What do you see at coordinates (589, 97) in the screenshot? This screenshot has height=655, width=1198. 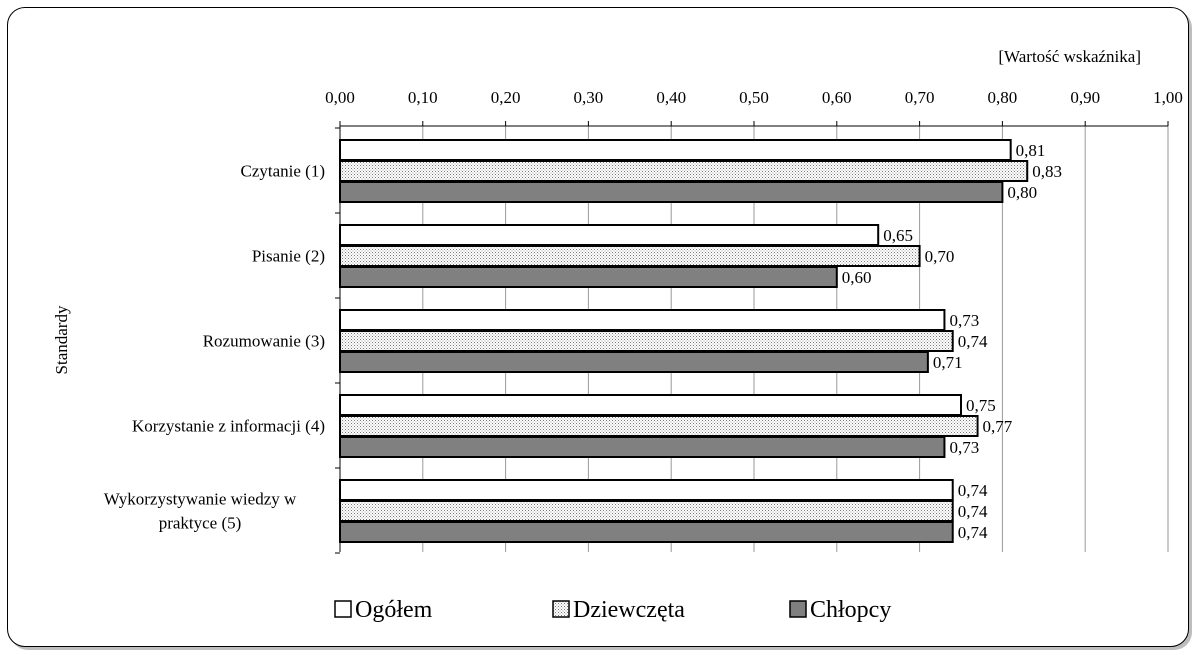 I see `x-tick-label: 0,30` at bounding box center [589, 97].